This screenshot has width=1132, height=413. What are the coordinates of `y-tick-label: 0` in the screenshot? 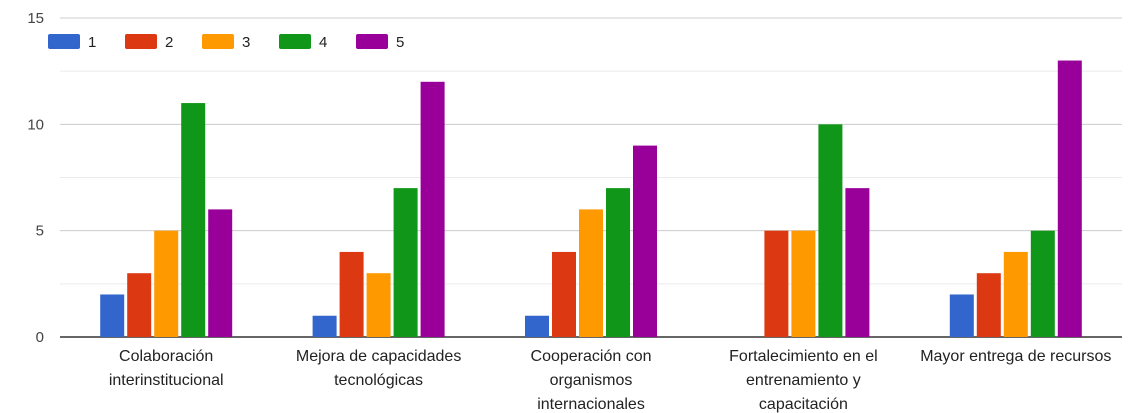 It's located at (40, 337).